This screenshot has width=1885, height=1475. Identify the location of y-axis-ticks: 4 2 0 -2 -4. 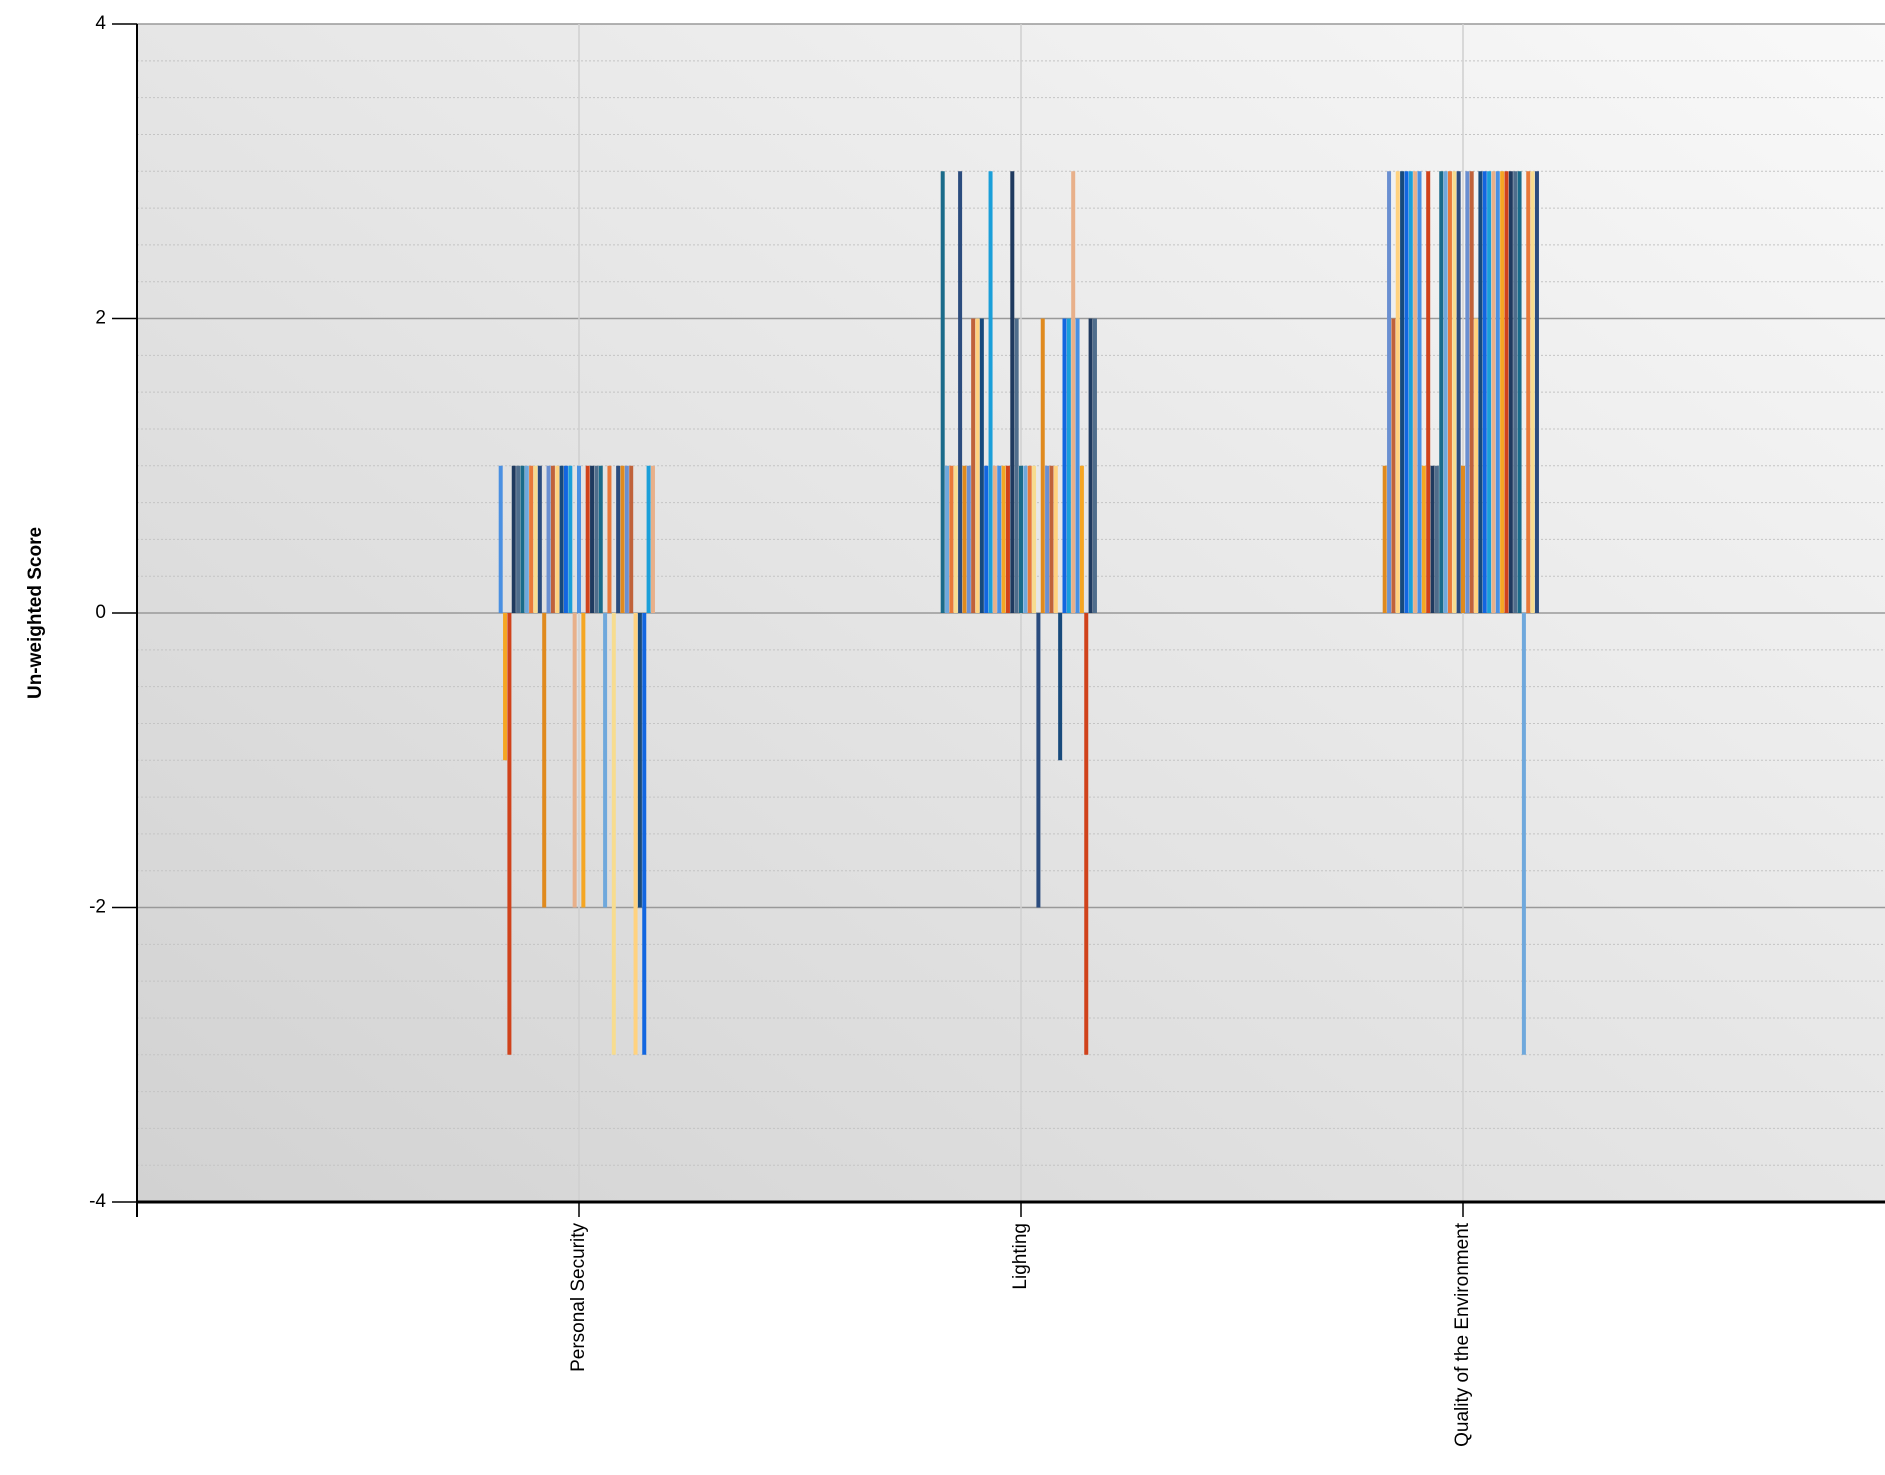
(113, 612).